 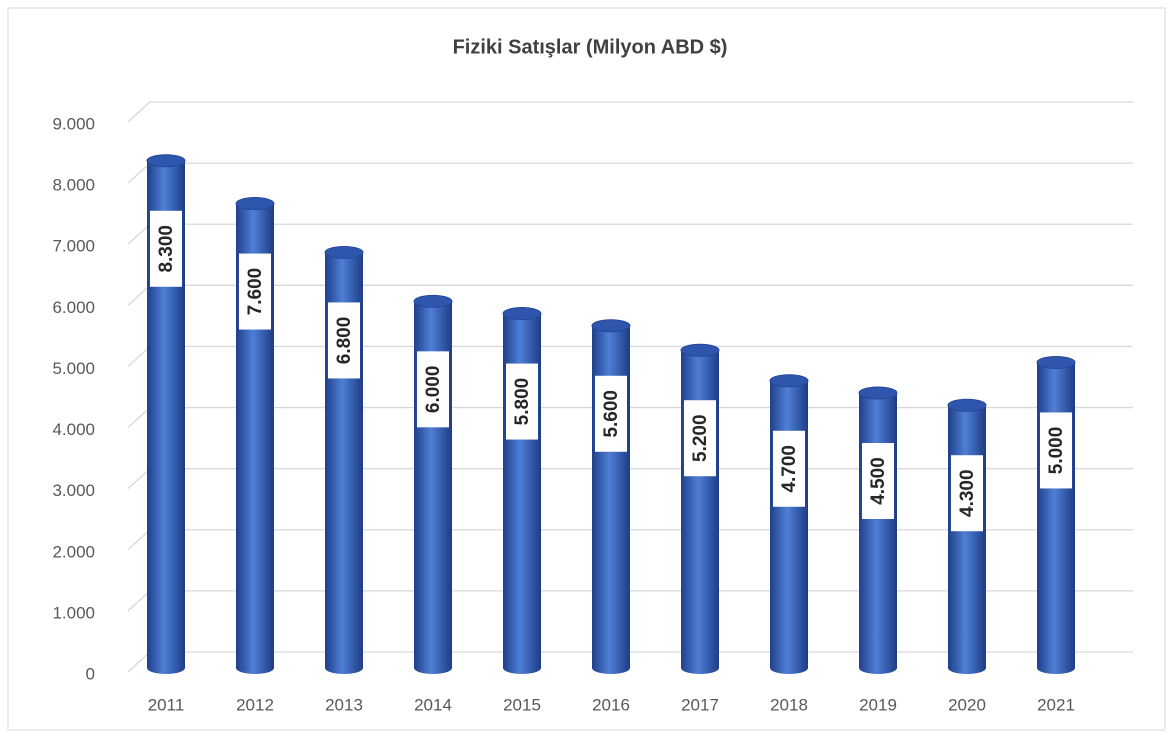 I want to click on y-tick-label: 3.000, so click(x=73, y=490).